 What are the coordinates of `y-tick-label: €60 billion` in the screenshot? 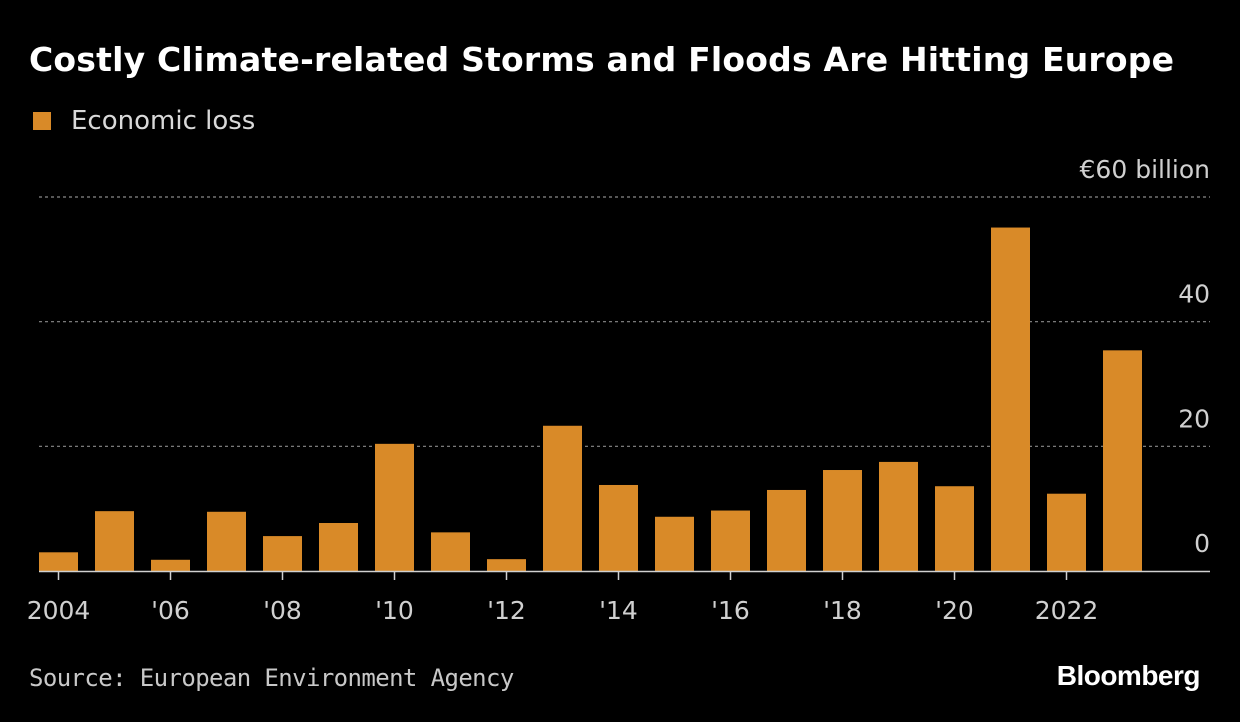 It's located at (1145, 169).